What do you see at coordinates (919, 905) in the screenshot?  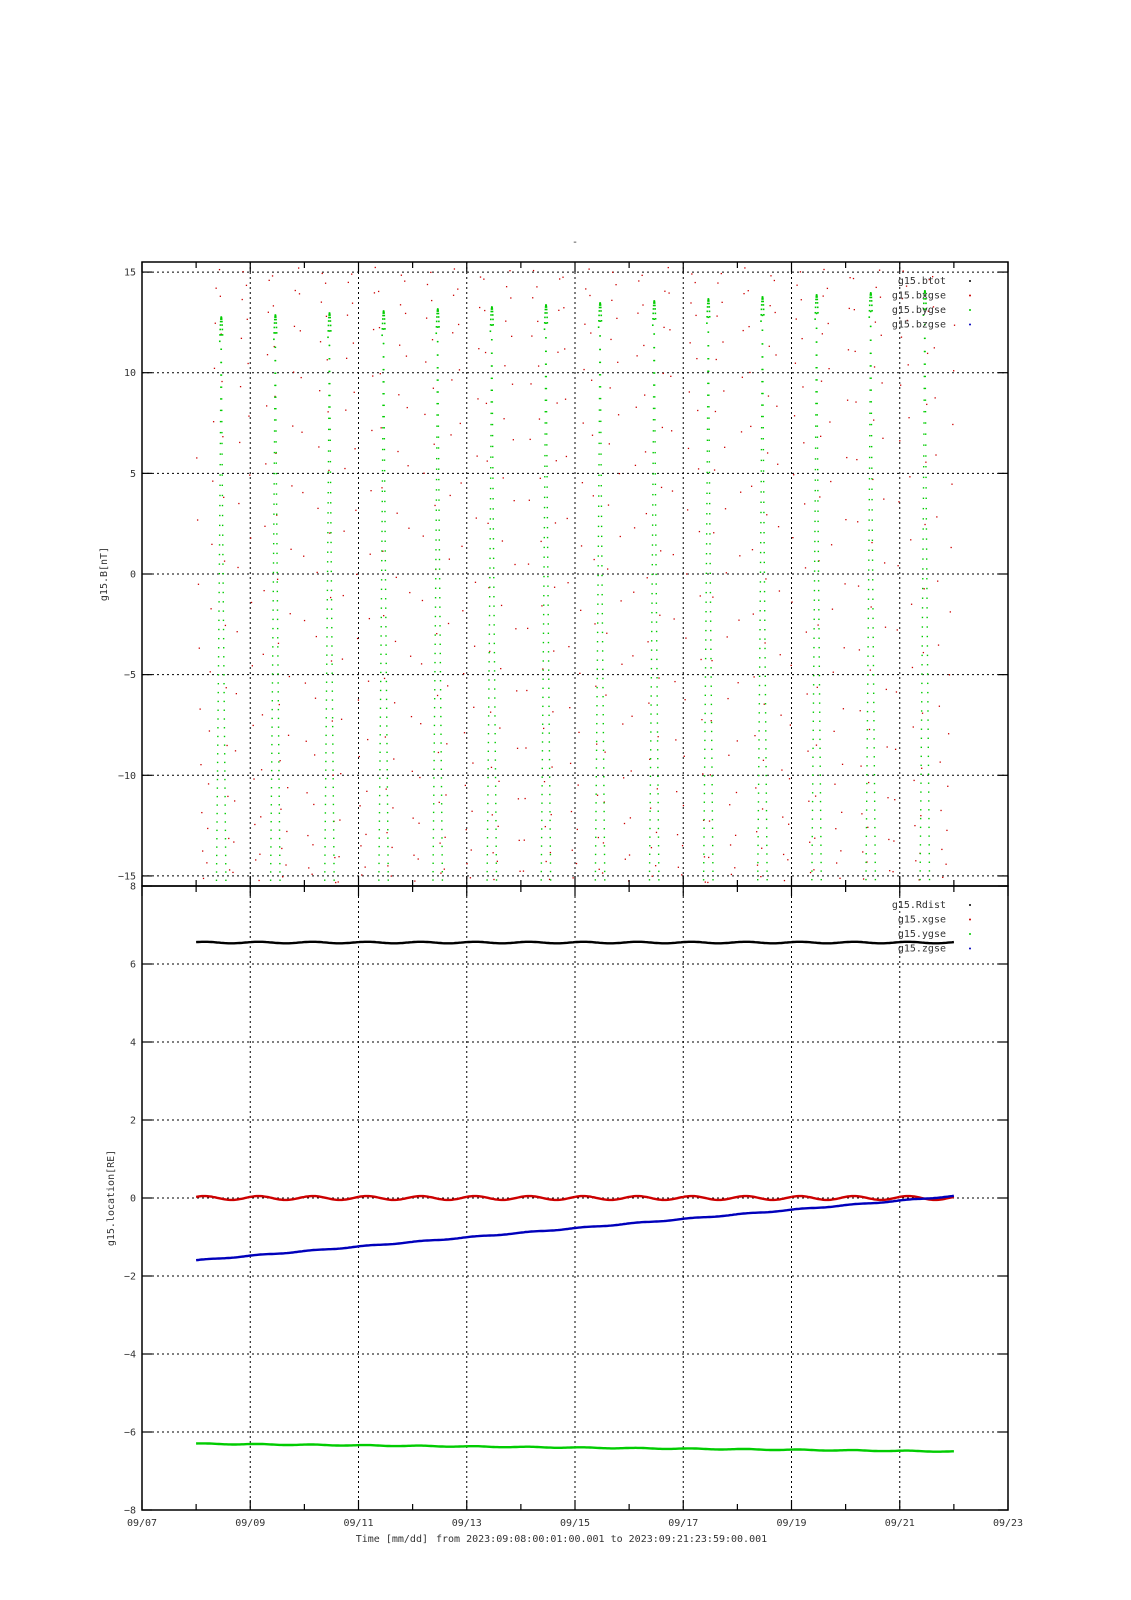 I see `legend-label: g15.Rdist` at bounding box center [919, 905].